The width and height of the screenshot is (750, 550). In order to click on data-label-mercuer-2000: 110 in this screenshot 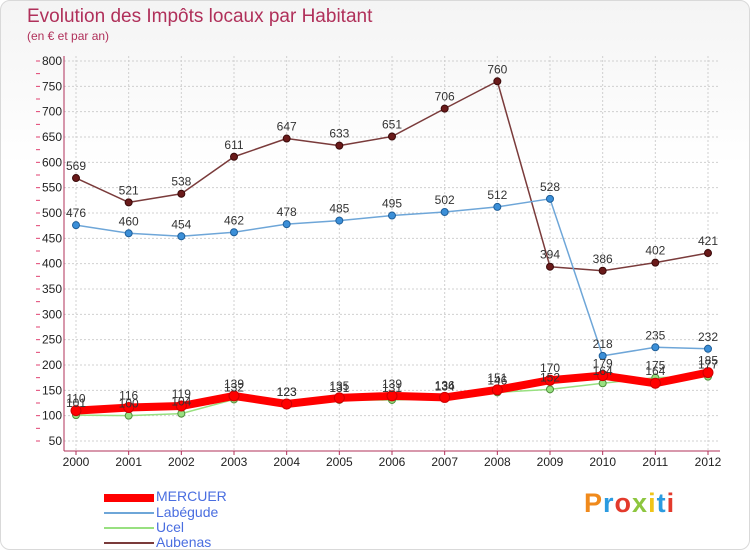, I will do `click(75, 399)`.